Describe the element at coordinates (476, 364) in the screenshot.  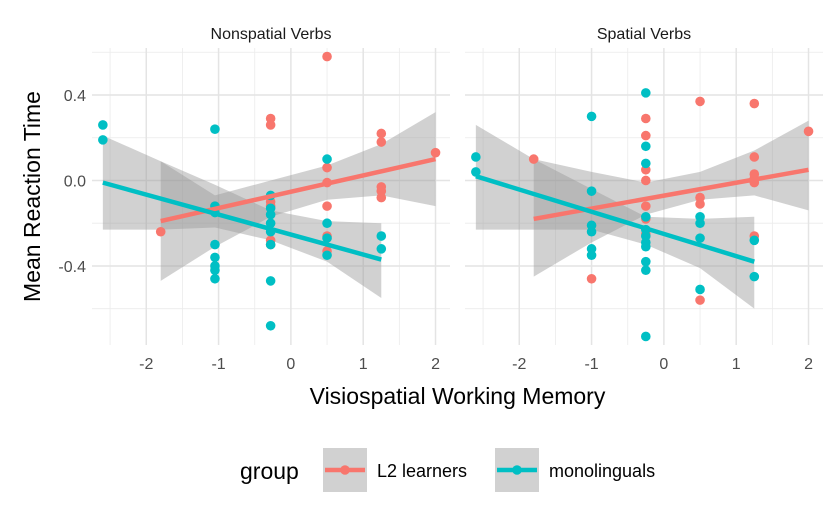
I see `x-axis-ticks: -2 -1 0 1 2 -2 -1 0 1 2` at that location.